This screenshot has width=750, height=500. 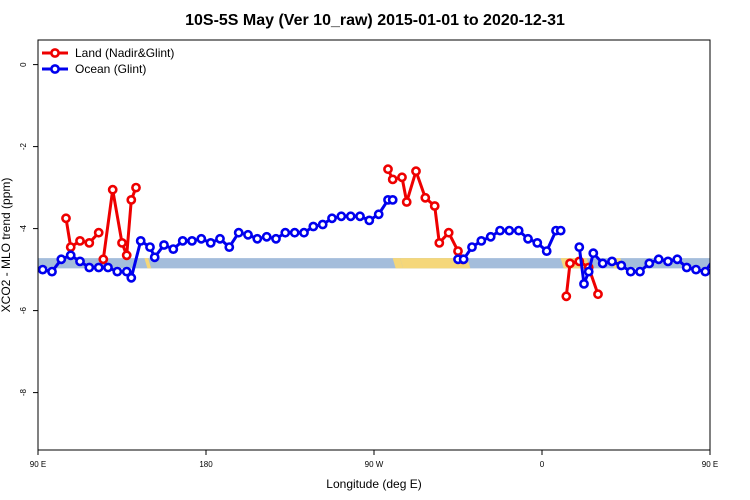 I want to click on legend-marker-land, so click(x=55, y=53).